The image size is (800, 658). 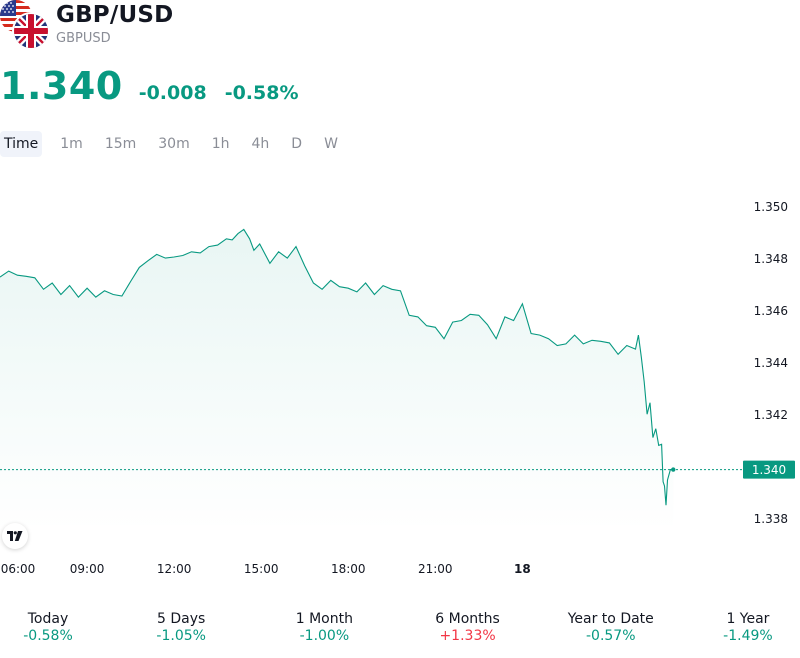 What do you see at coordinates (771, 363) in the screenshot?
I see `y-tick-label: 1.344` at bounding box center [771, 363].